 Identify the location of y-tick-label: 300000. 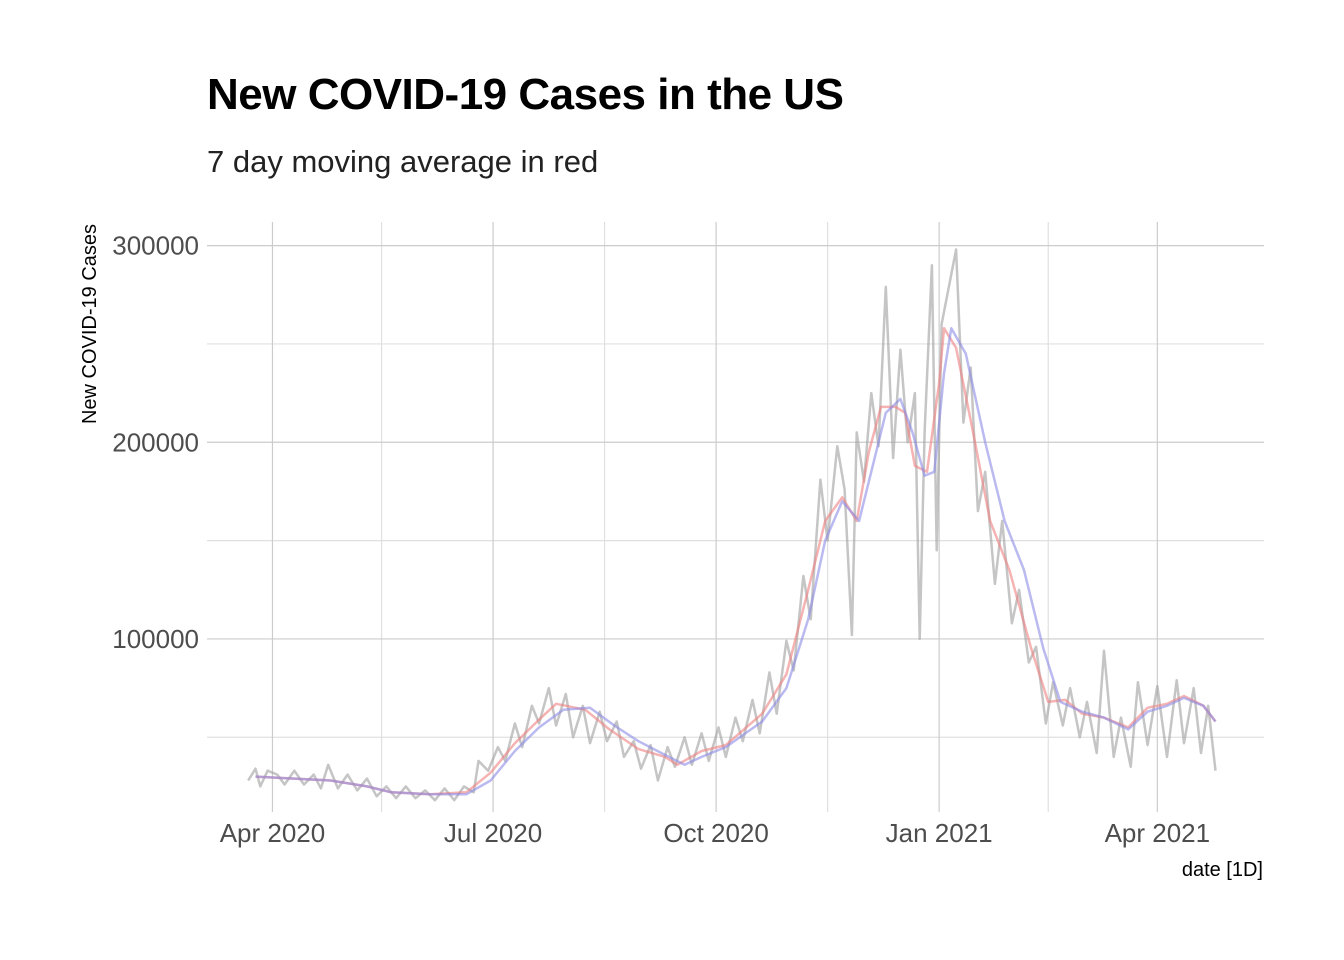
(155, 246).